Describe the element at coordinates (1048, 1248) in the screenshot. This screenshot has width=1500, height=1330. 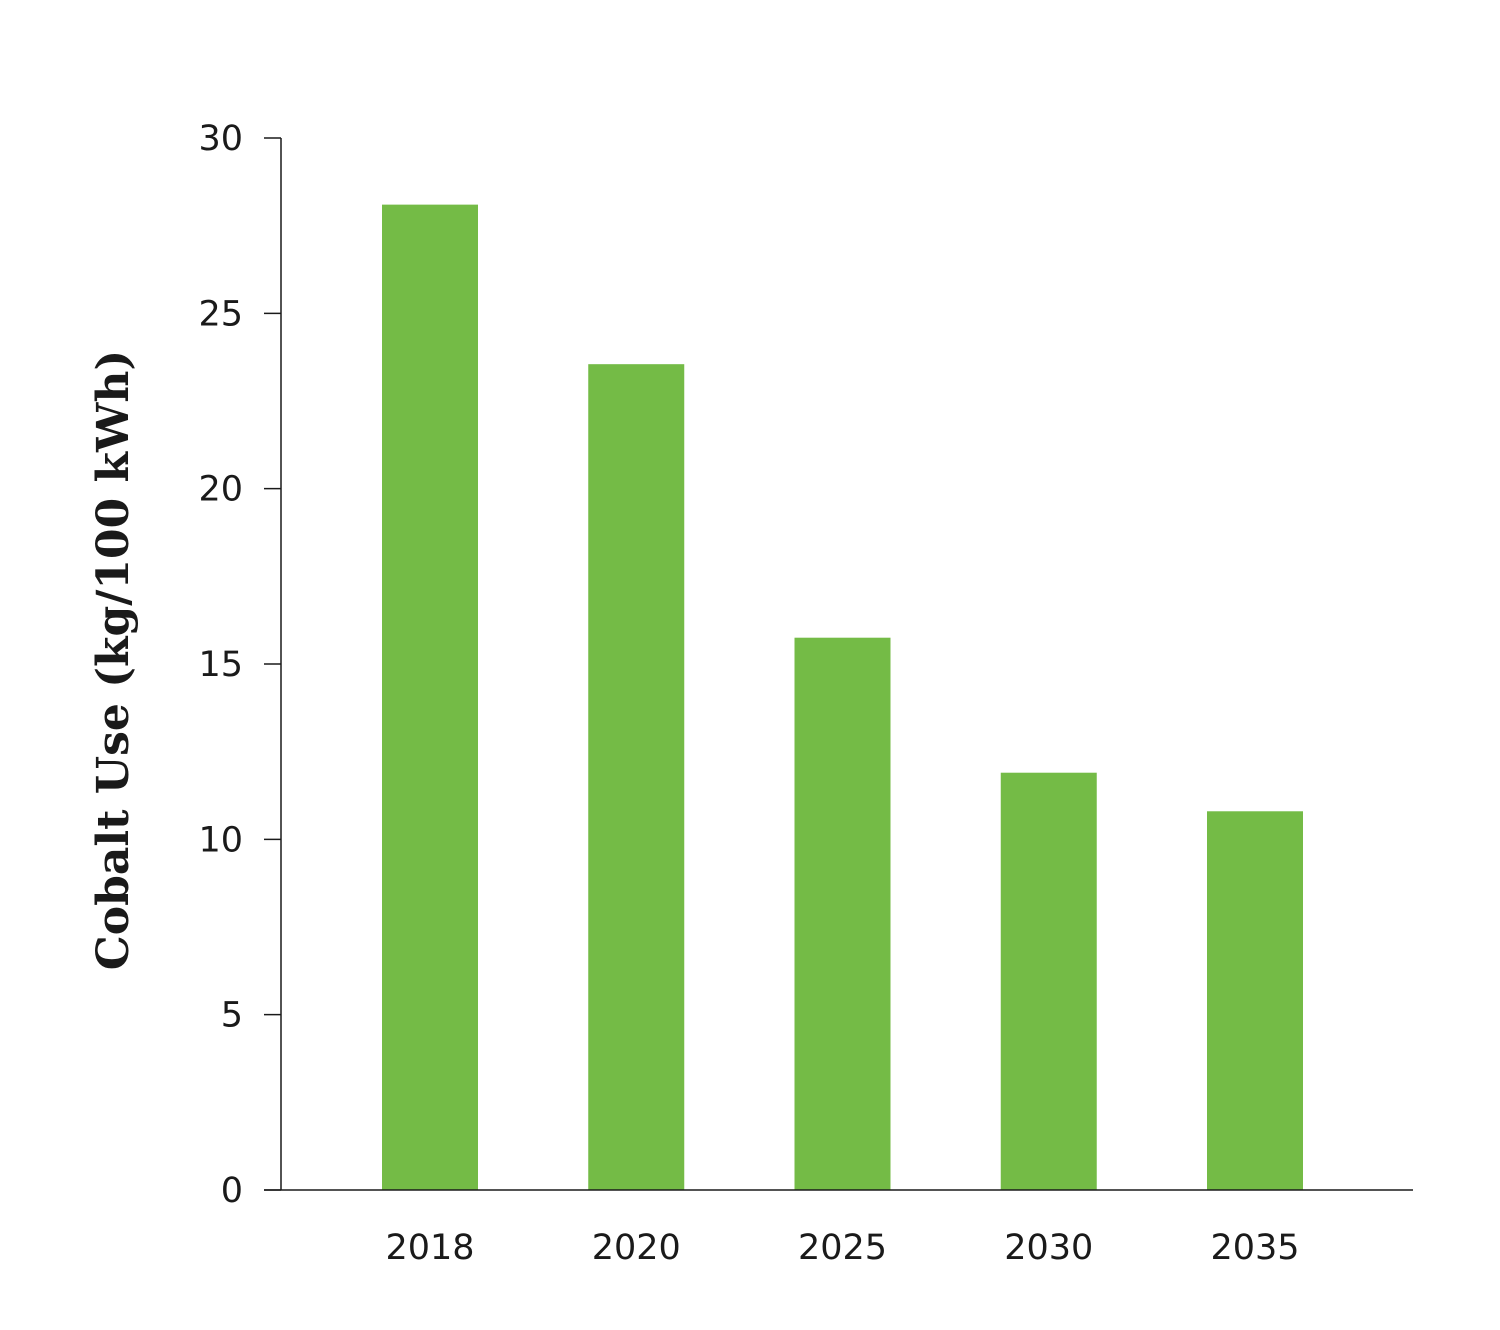
I see `x-tick-label: 2030` at that location.